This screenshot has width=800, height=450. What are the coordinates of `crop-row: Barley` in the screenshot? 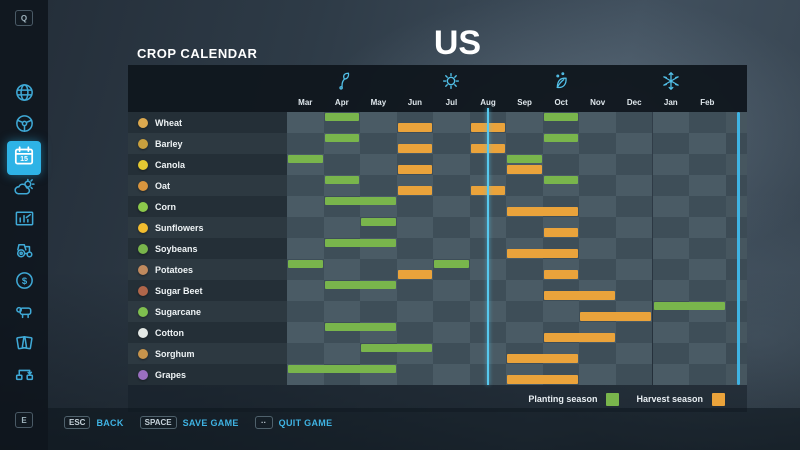 It's located at (207, 143).